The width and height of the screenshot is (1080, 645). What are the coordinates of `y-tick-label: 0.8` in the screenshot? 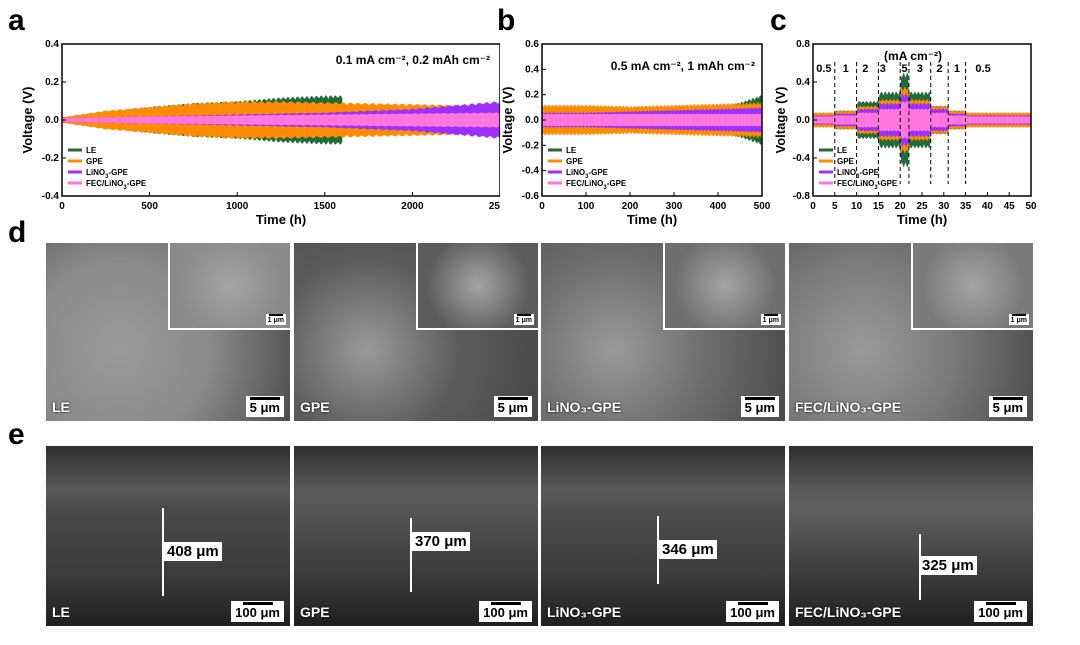 It's located at (803, 44).